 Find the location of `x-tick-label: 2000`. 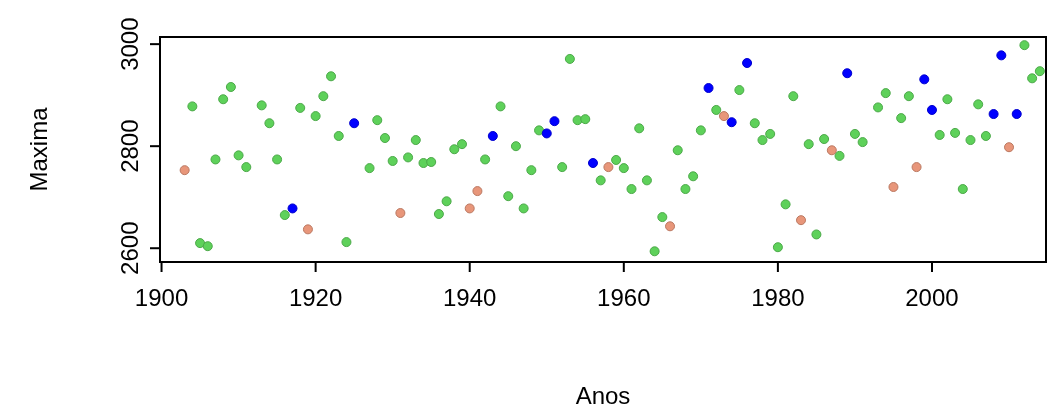

x-tick-label: 2000 is located at coordinates (932, 297).